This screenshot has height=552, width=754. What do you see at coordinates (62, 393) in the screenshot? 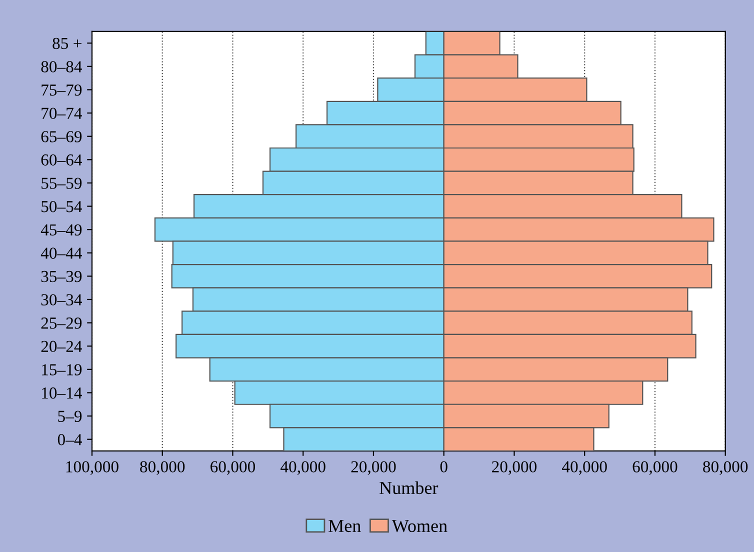
I see `y-tick-label: 10–14` at bounding box center [62, 393].